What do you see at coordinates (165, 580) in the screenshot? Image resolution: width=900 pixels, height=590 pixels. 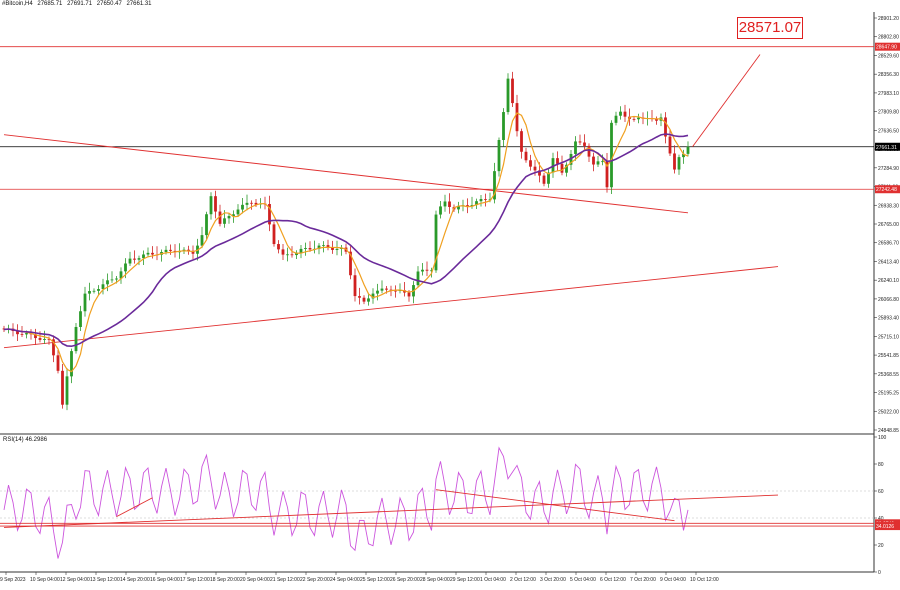 I see `time-tick-label: 16 Sep 04:00` at bounding box center [165, 580].